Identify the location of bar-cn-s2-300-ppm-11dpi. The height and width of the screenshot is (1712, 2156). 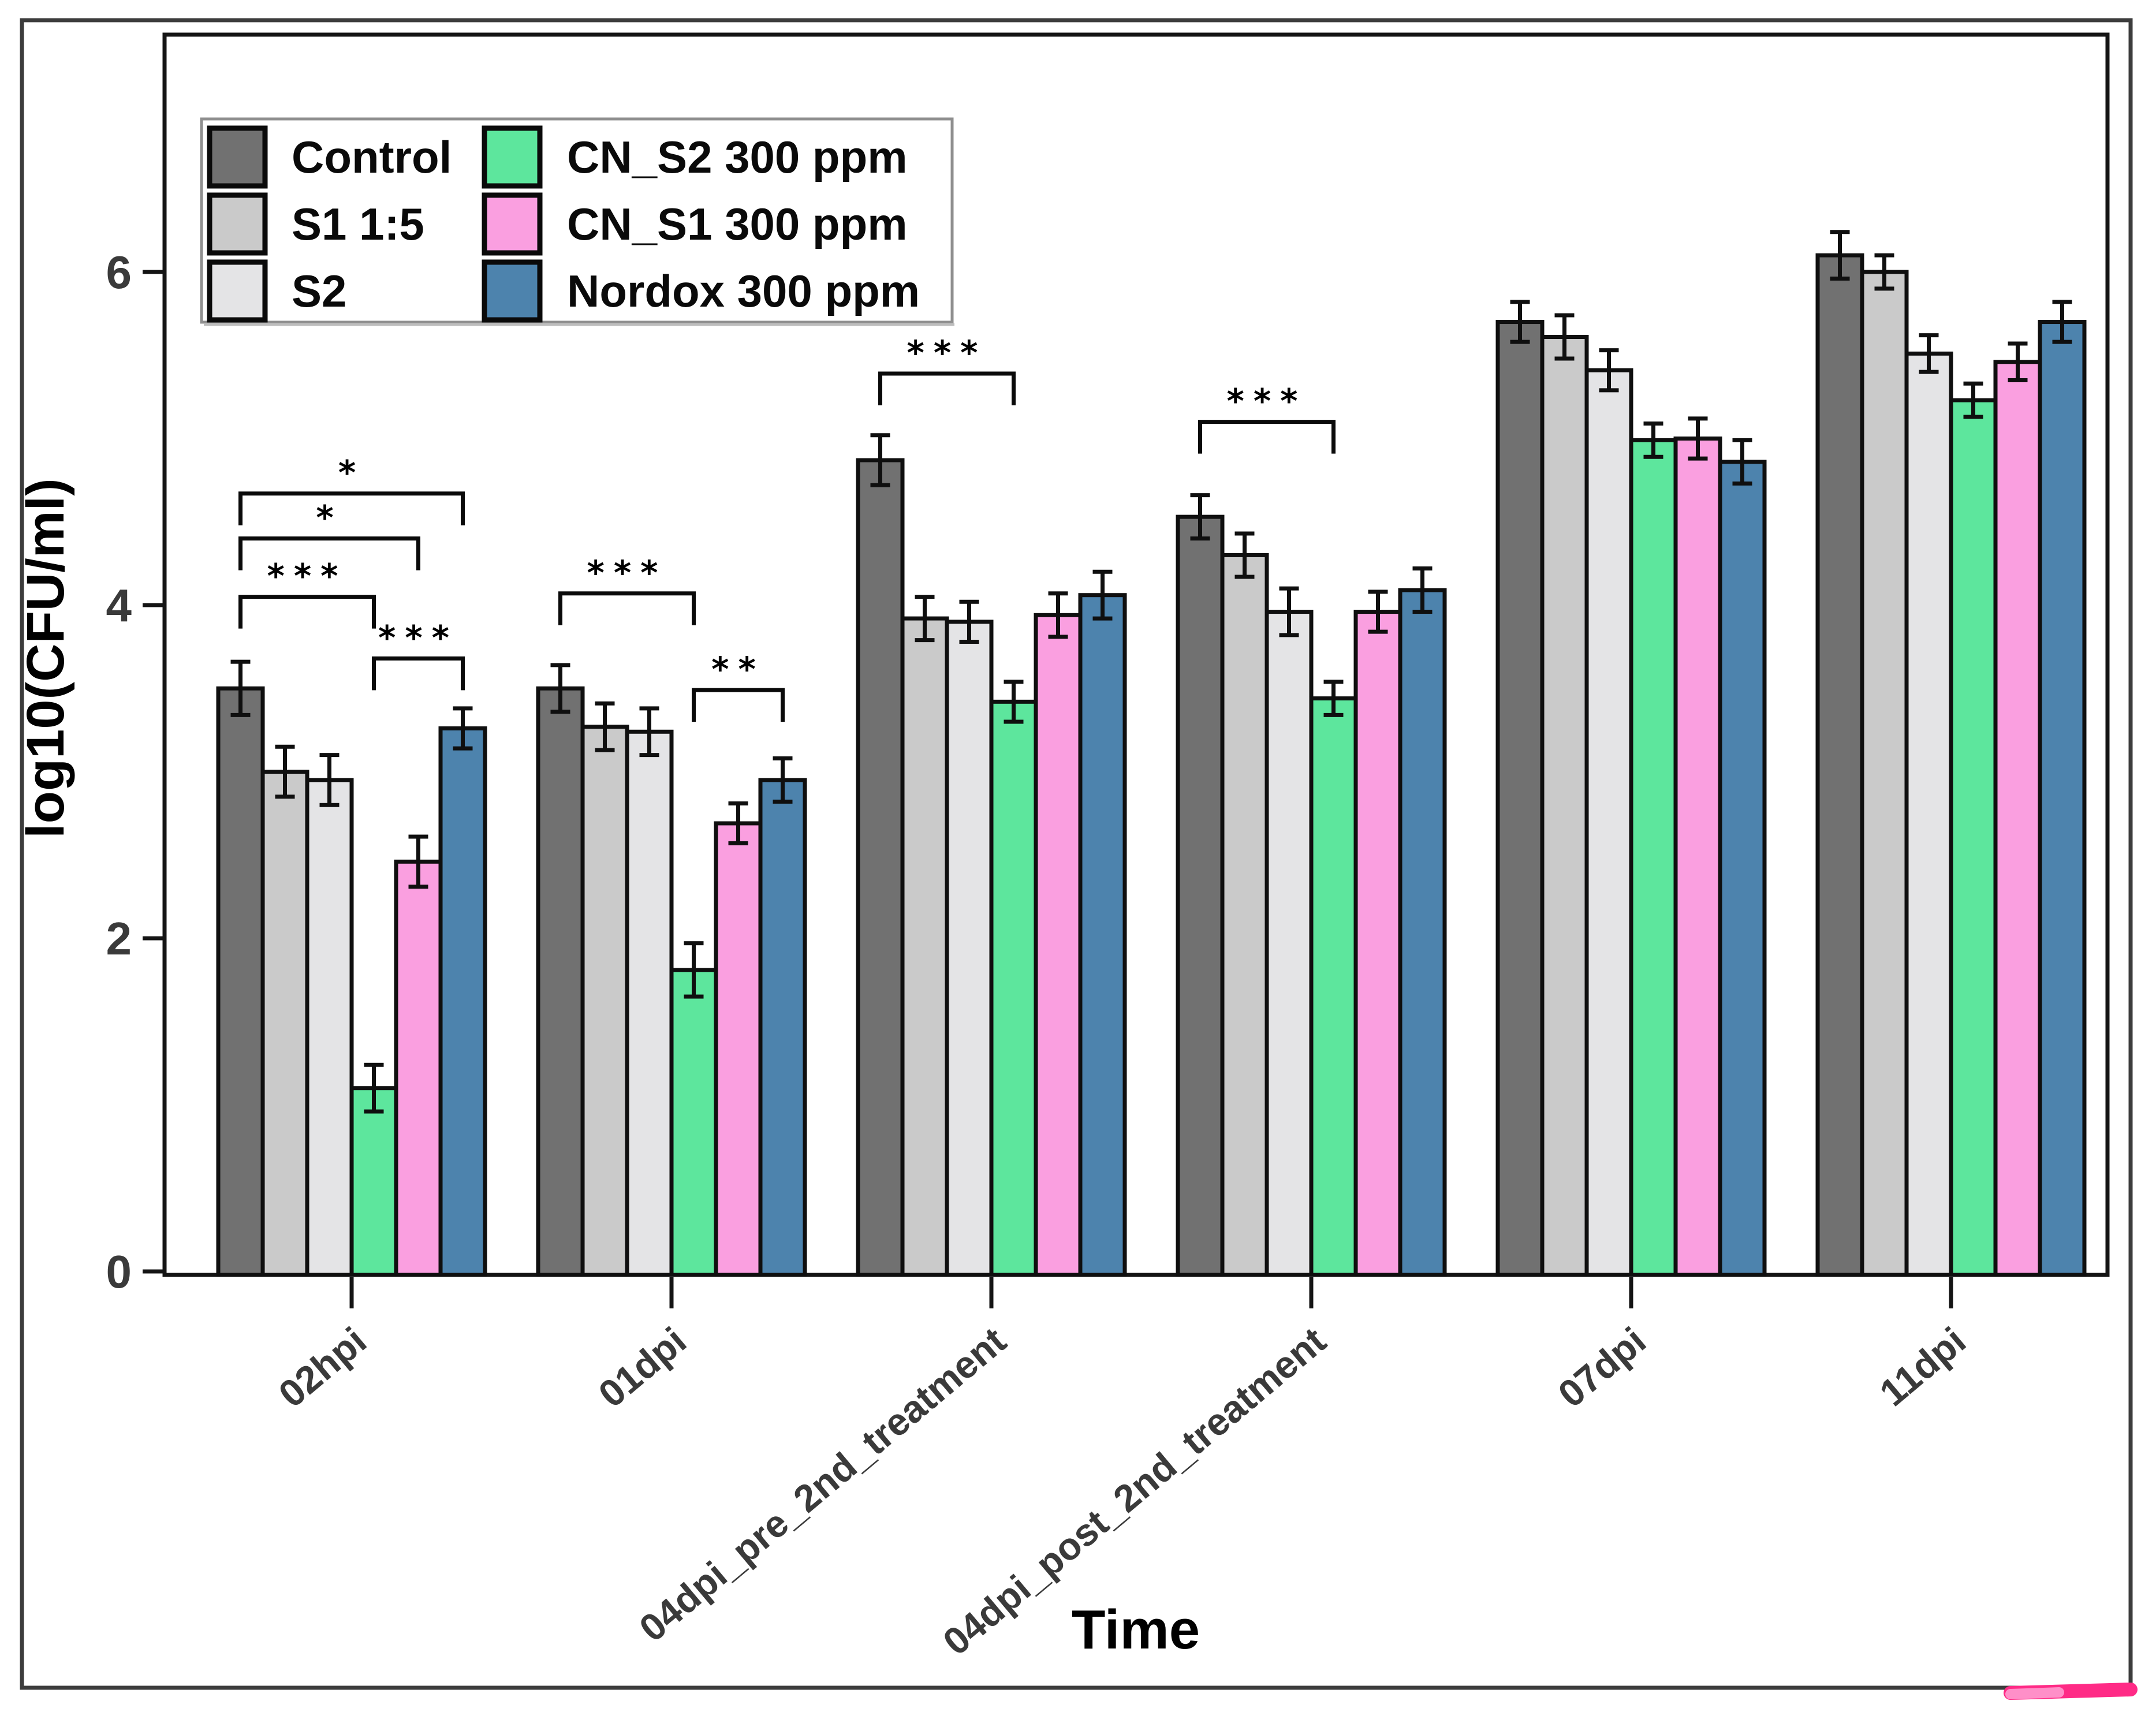
(1973, 837).